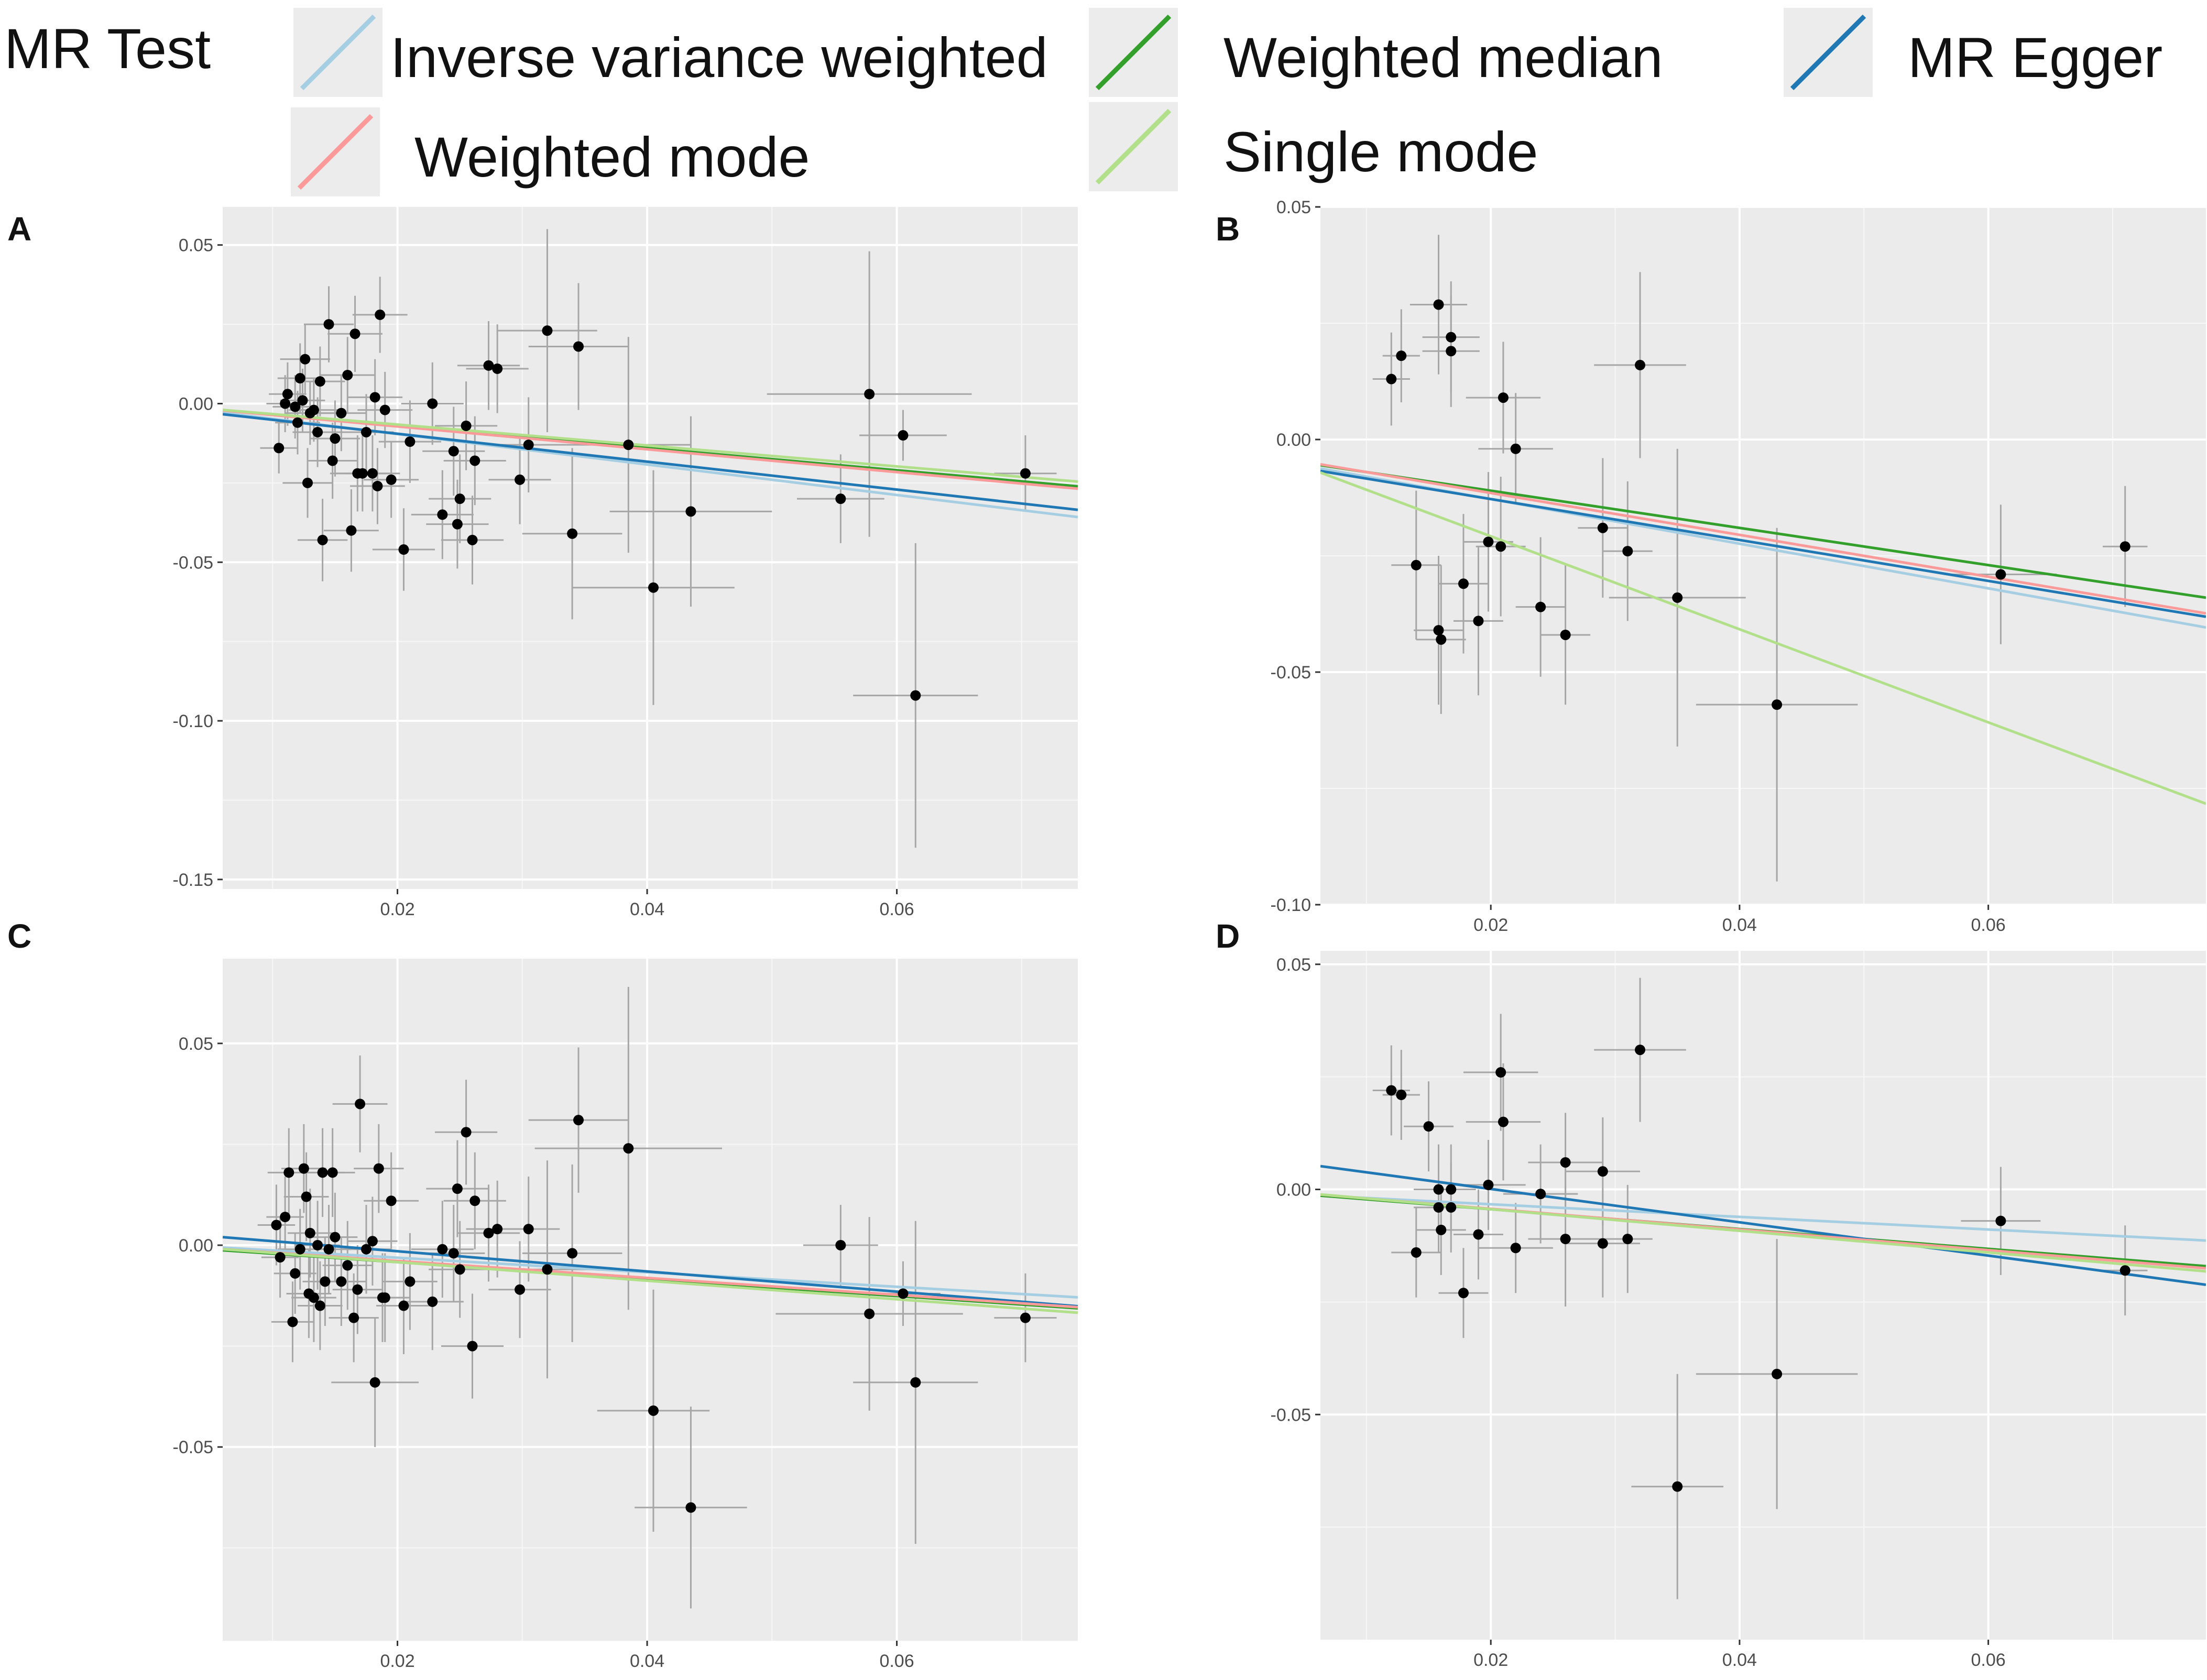 This screenshot has height=1680, width=2207. What do you see at coordinates (650, 446) in the screenshot?
I see `regression-line-single-mode` at bounding box center [650, 446].